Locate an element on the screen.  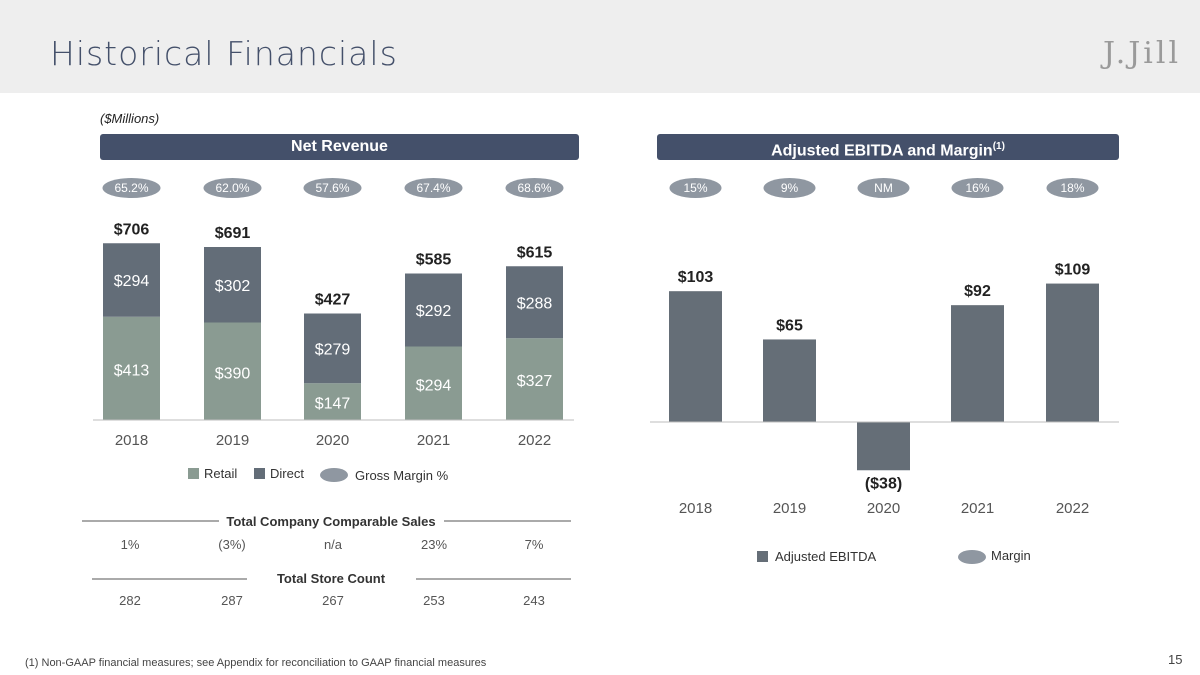
retail-bar-2020 is located at coordinates (332, 401).